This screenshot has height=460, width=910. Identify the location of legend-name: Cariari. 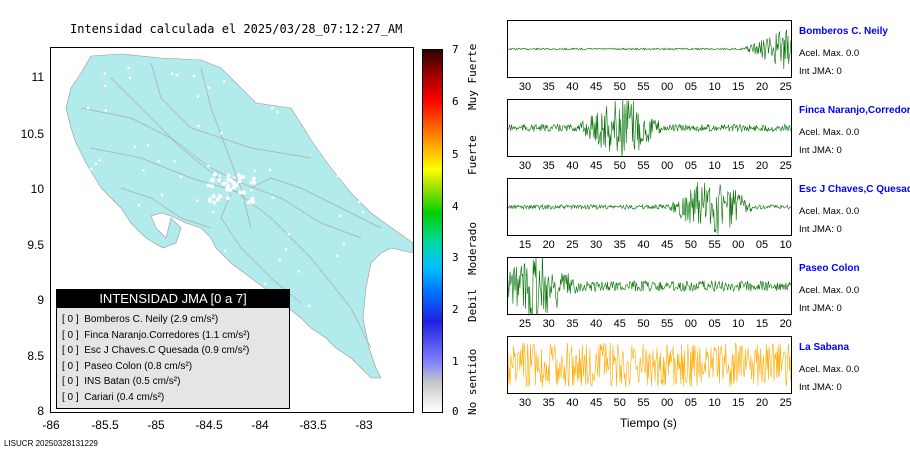
(99, 397).